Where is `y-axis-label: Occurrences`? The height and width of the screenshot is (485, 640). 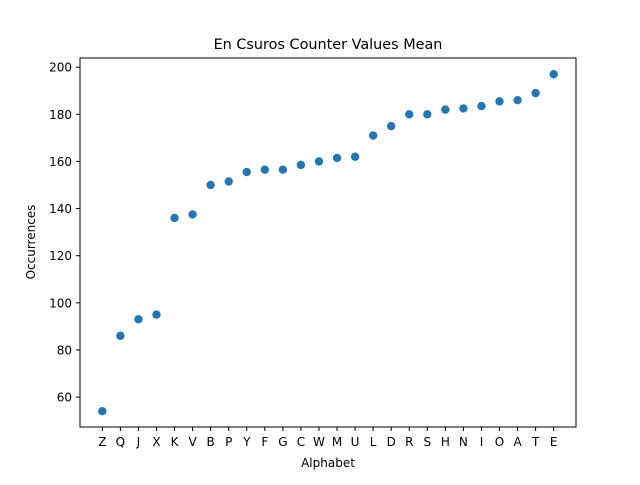 y-axis-label: Occurrences is located at coordinates (31, 242).